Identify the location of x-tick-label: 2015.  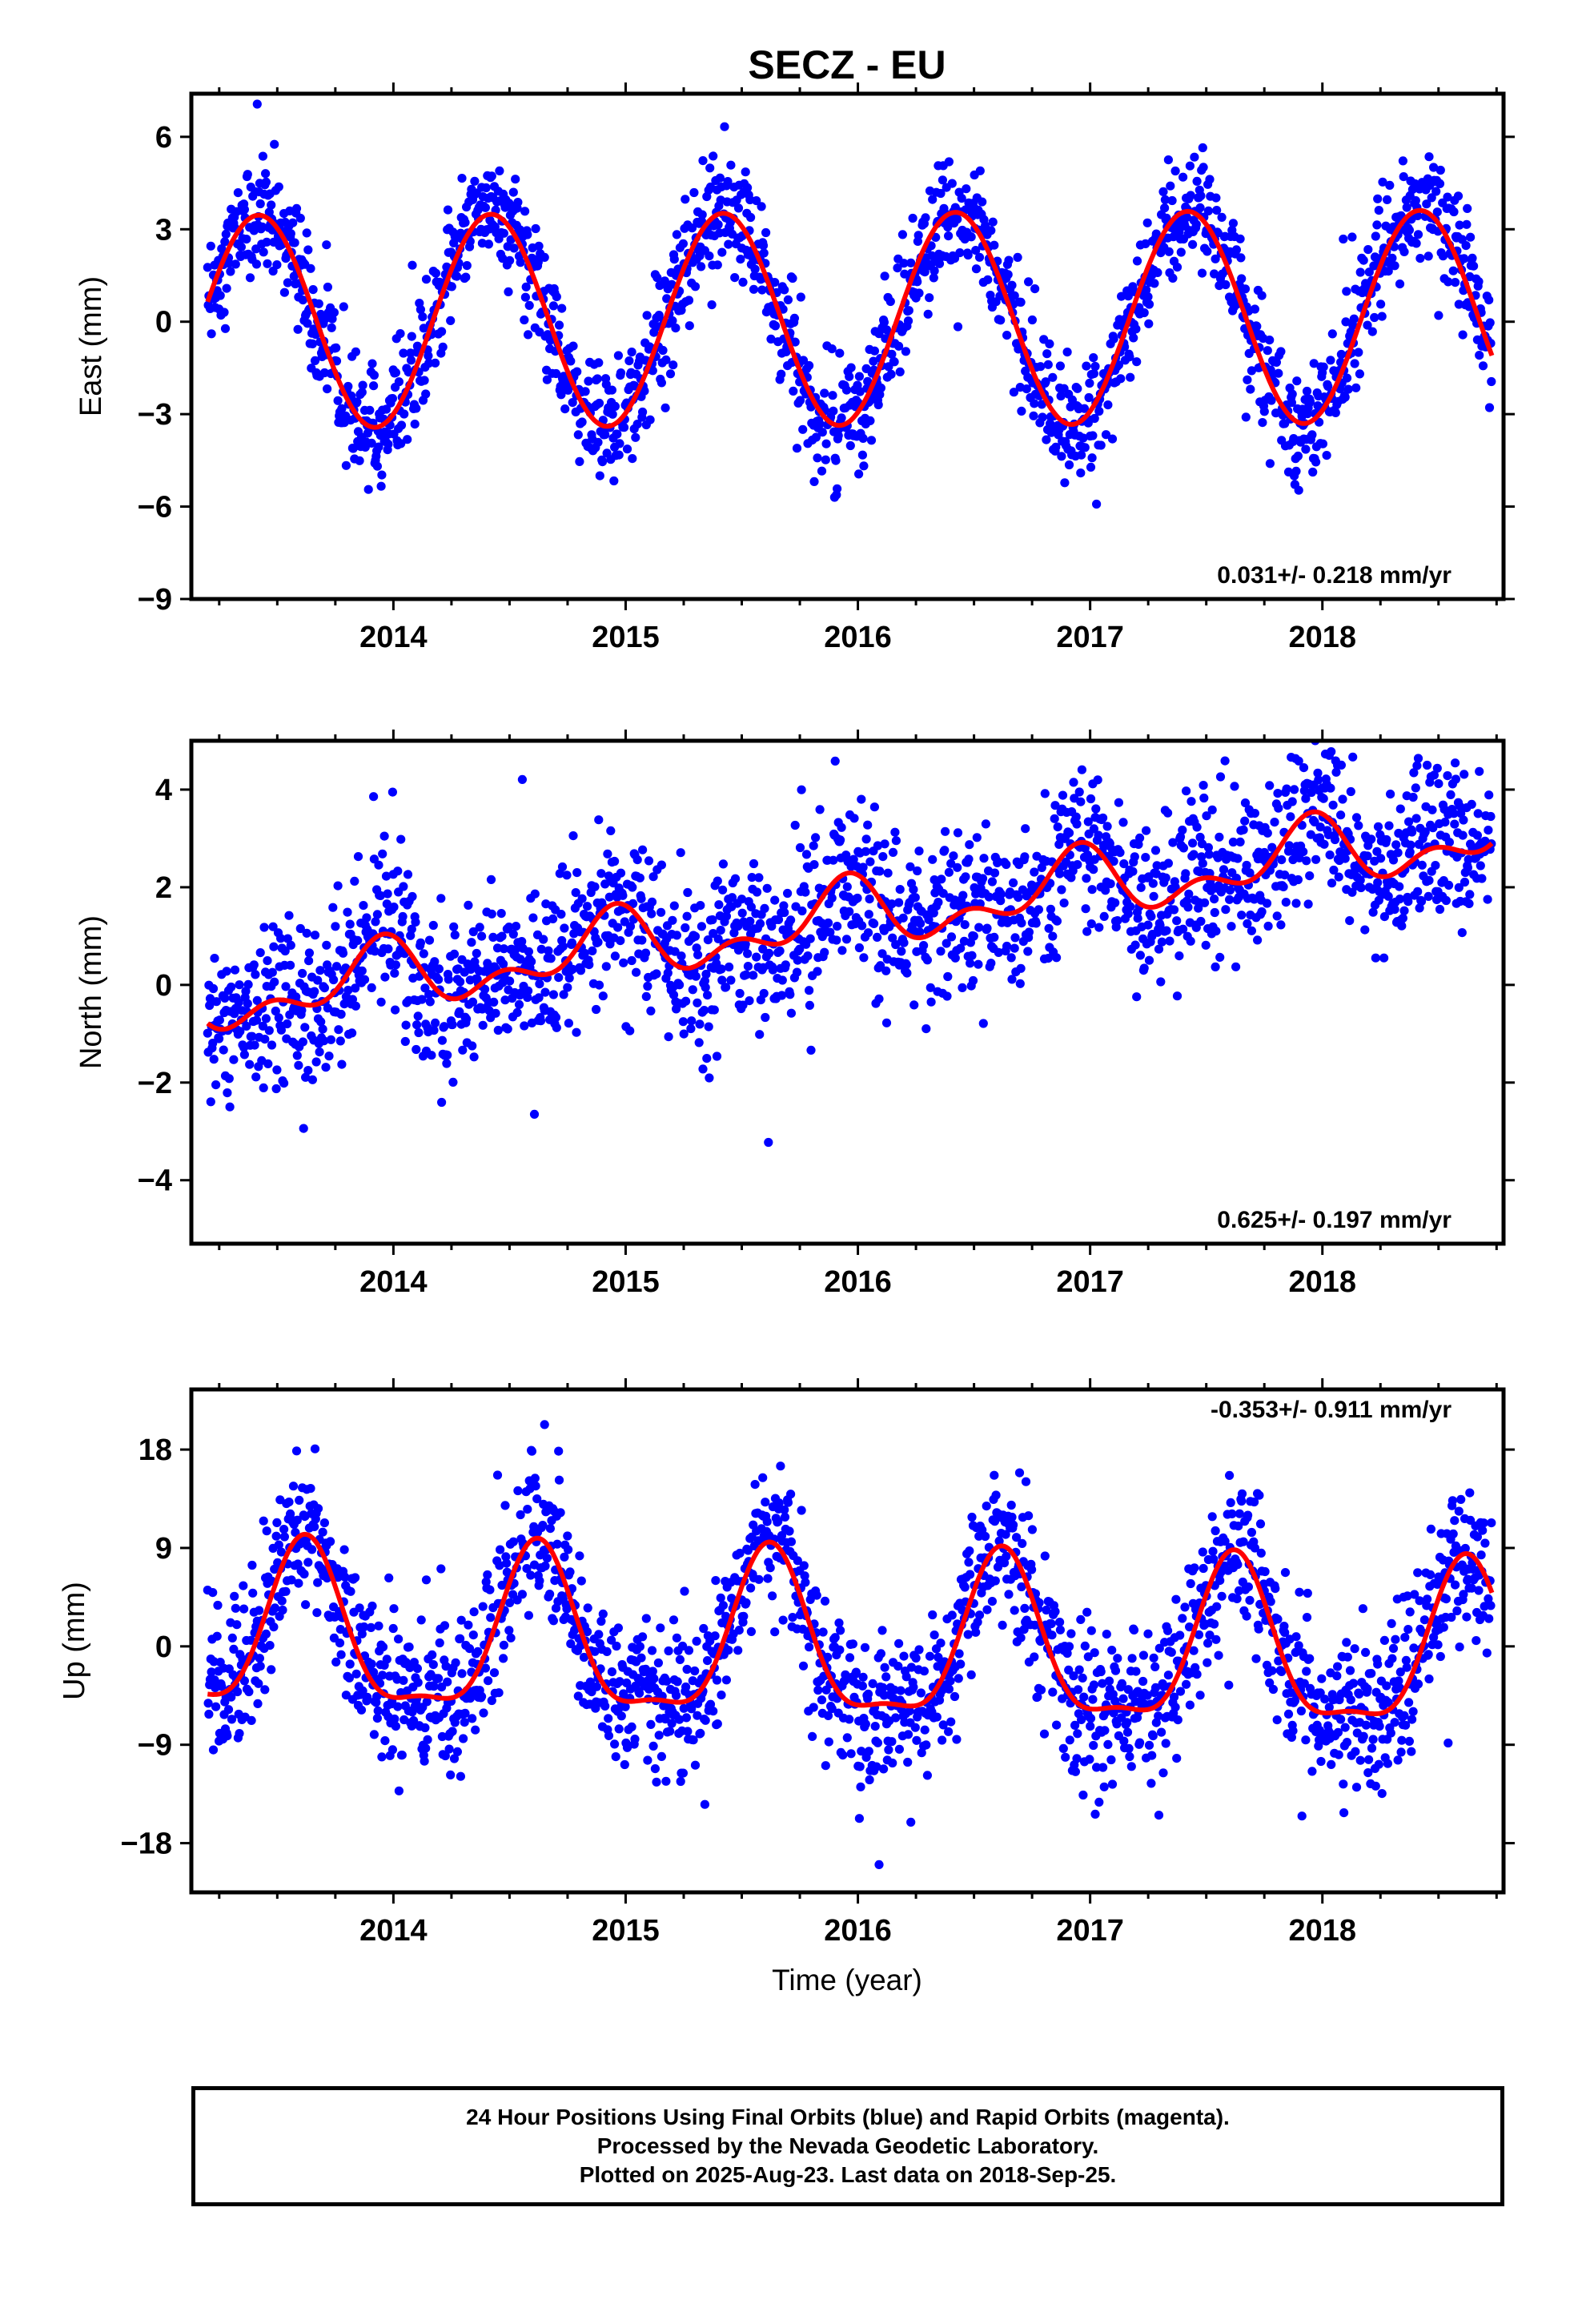
(626, 637).